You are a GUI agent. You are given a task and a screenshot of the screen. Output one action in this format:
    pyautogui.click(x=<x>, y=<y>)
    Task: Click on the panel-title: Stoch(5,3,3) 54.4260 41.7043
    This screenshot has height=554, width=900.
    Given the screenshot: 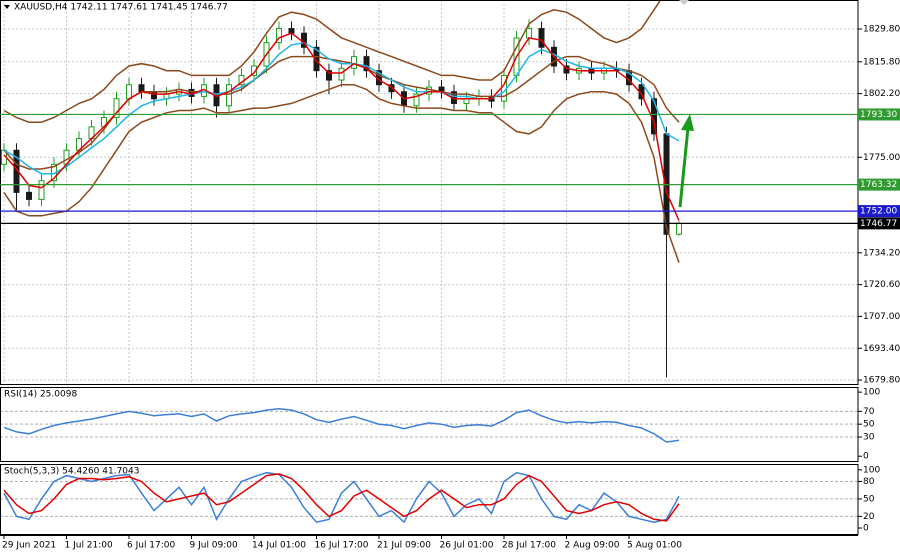 What is the action you would take?
    pyautogui.click(x=71, y=472)
    